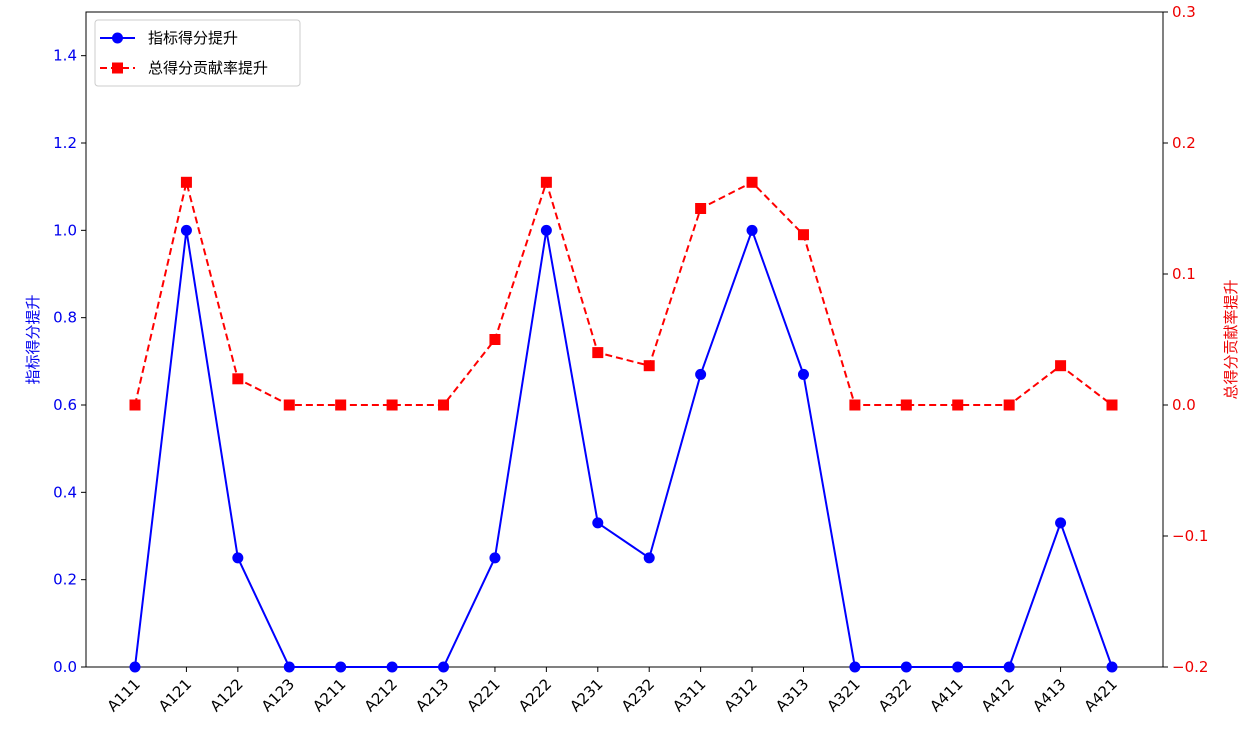  I want to click on x-tick-label: A312, so click(741, 695).